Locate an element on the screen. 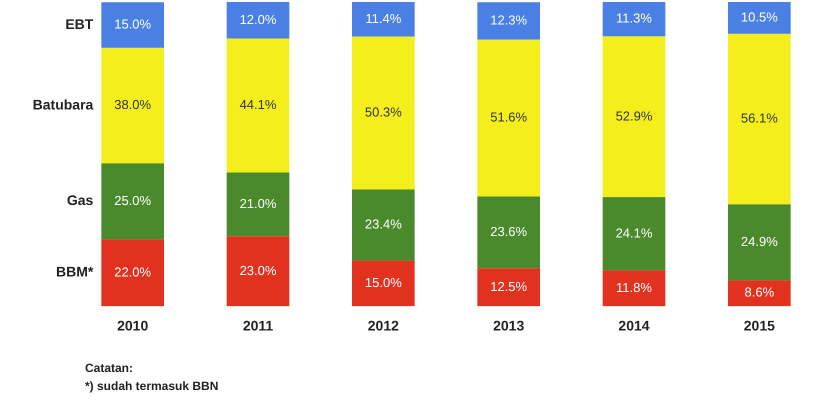 This screenshot has width=822, height=417. data-label: 51.6% is located at coordinates (509, 117).